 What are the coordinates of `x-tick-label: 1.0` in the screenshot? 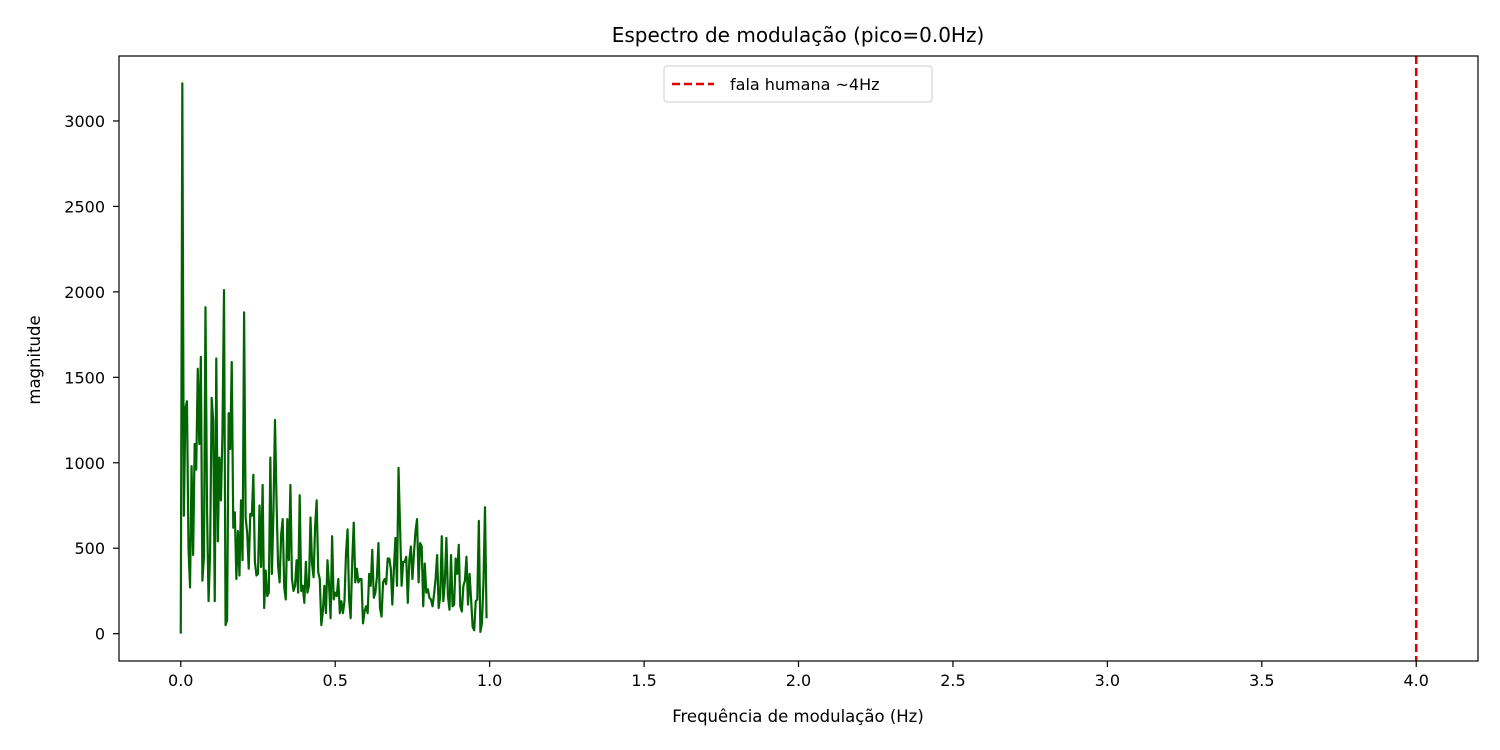 It's located at (489, 680).